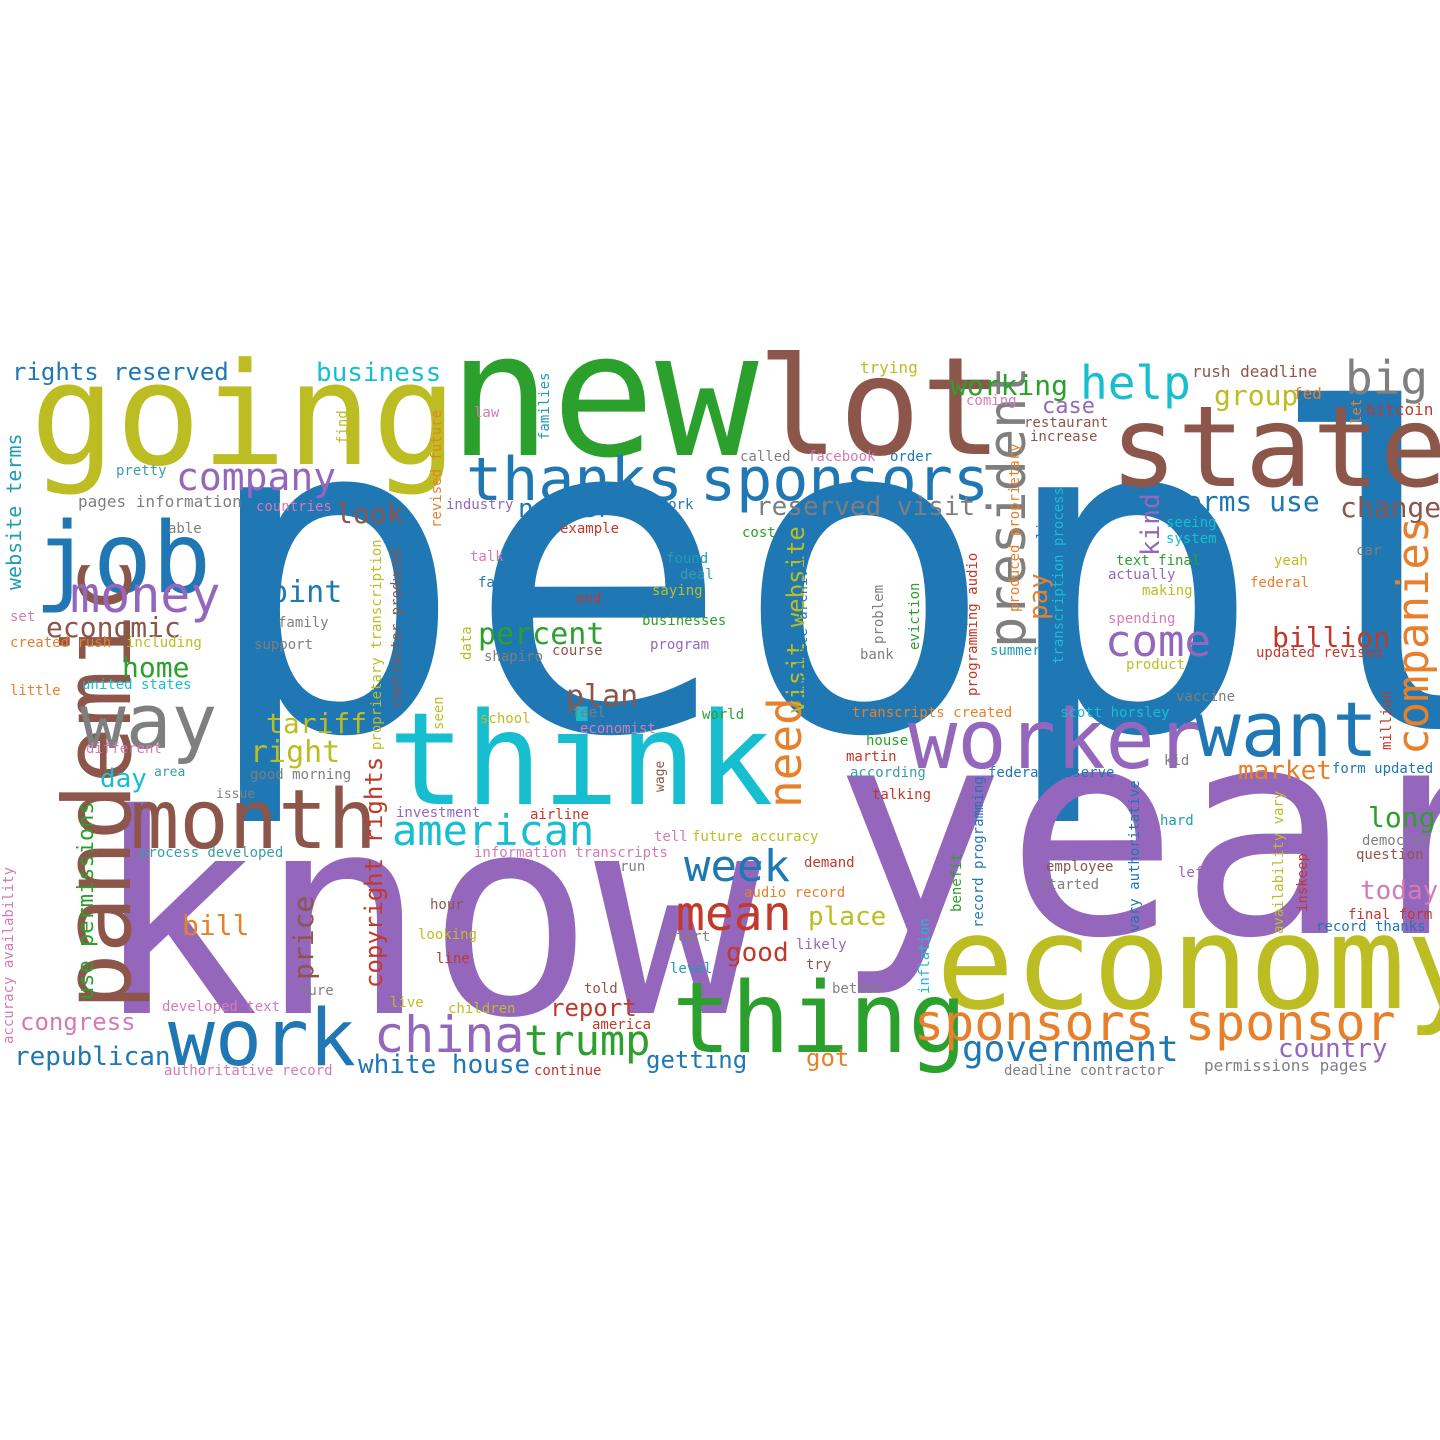 The height and width of the screenshot is (1440, 1440). I want to click on word-try: try, so click(819, 965).